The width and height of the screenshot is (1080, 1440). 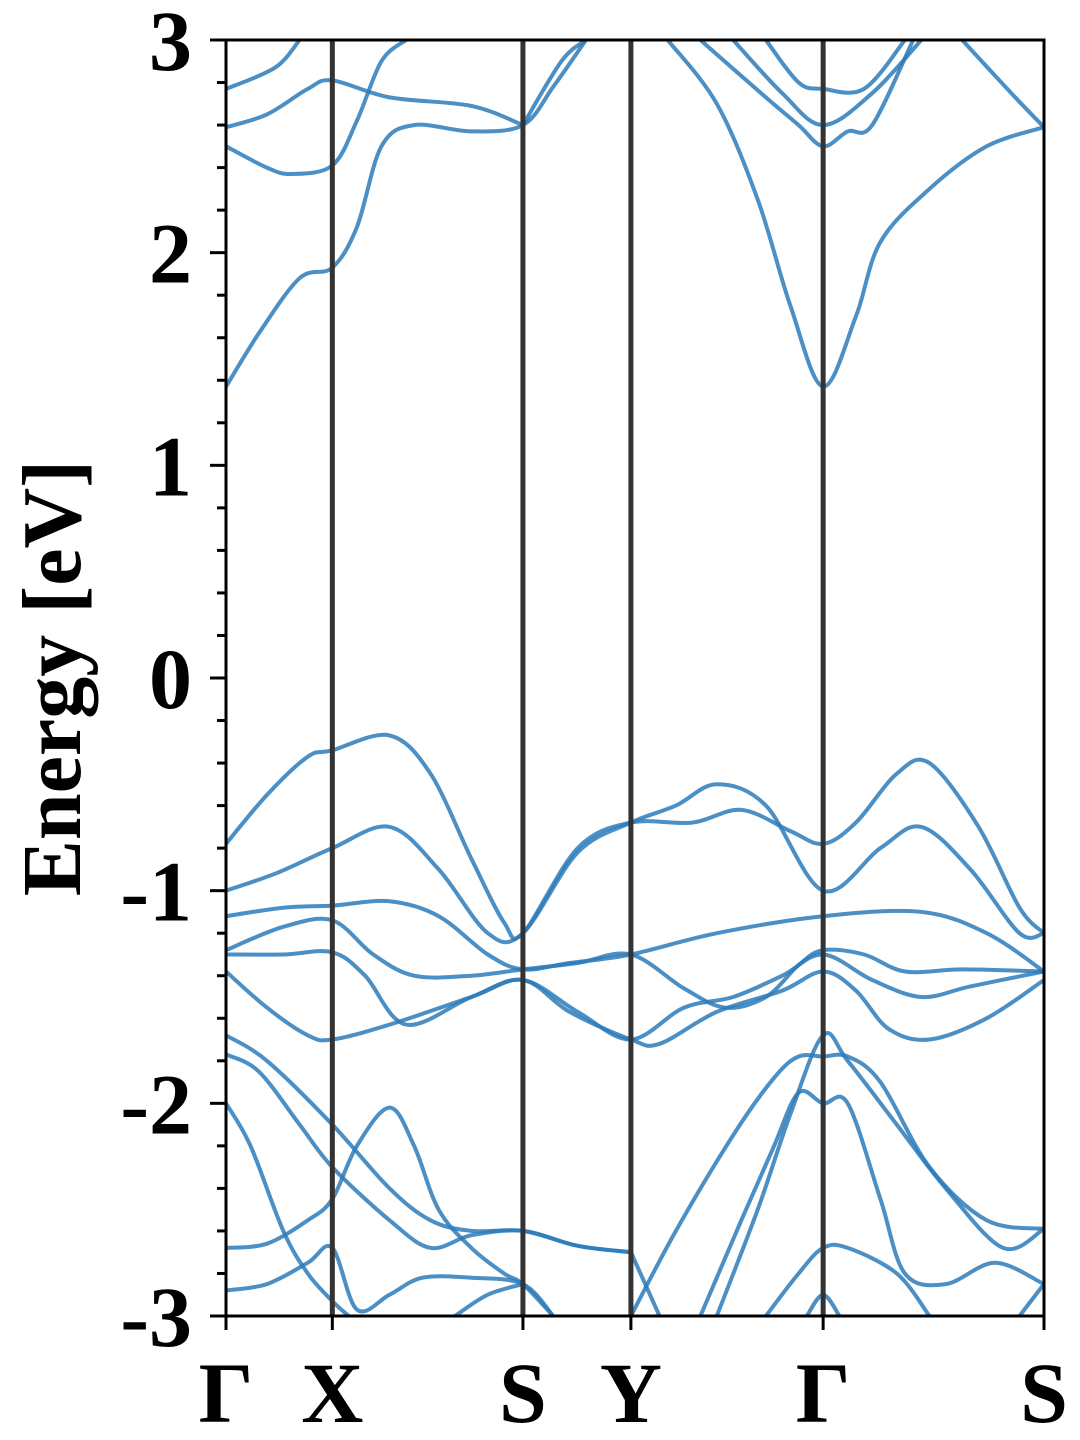 What do you see at coordinates (170, 44) in the screenshot?
I see `y-tick-label-7: 3` at bounding box center [170, 44].